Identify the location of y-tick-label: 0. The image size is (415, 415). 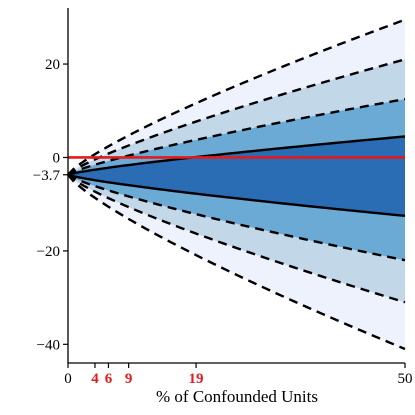
(57, 158).